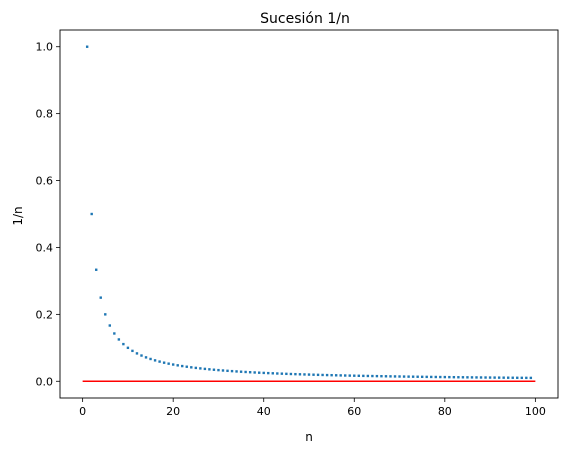 The width and height of the screenshot is (567, 455). I want to click on y-tick-label: 1.0, so click(45, 47).